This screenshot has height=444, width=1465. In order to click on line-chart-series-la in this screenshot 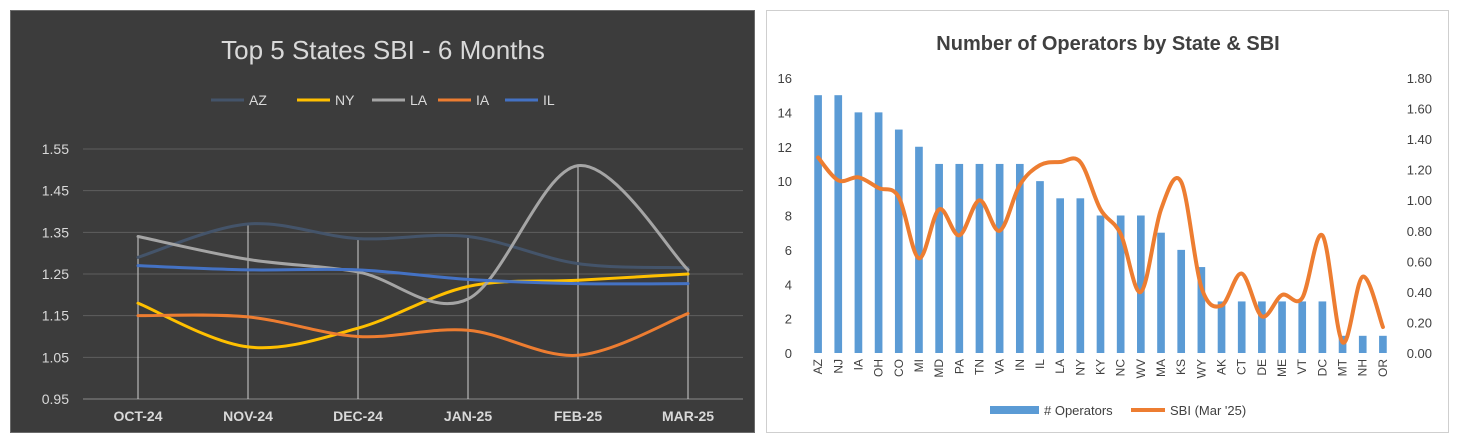, I will do `click(413, 235)`.